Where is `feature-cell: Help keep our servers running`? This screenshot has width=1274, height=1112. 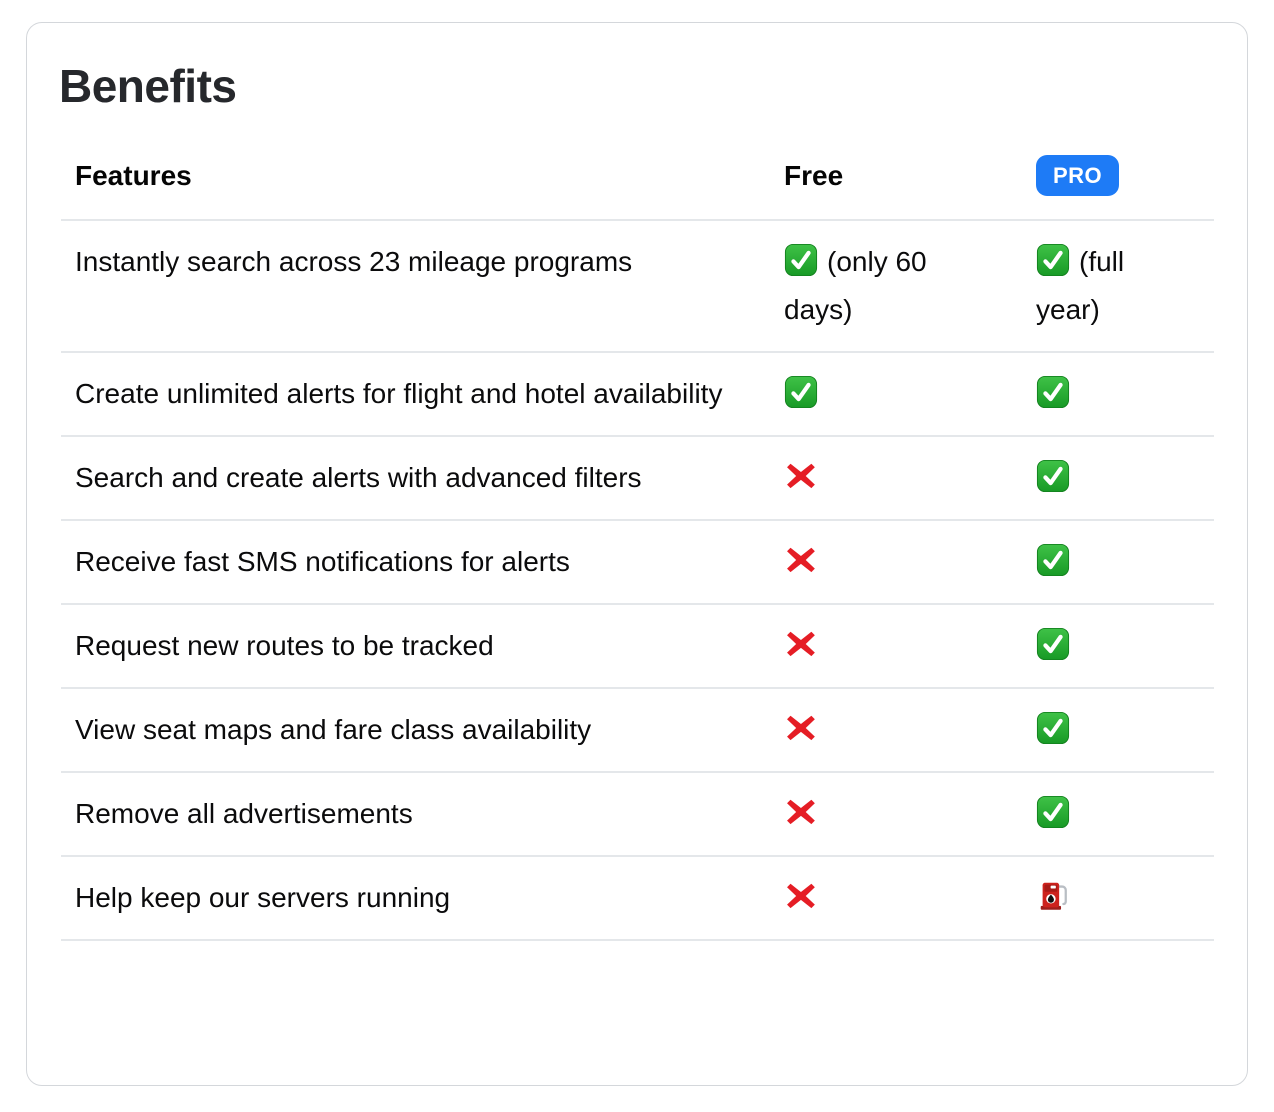 feature-cell: Help keep our servers running is located at coordinates (422, 898).